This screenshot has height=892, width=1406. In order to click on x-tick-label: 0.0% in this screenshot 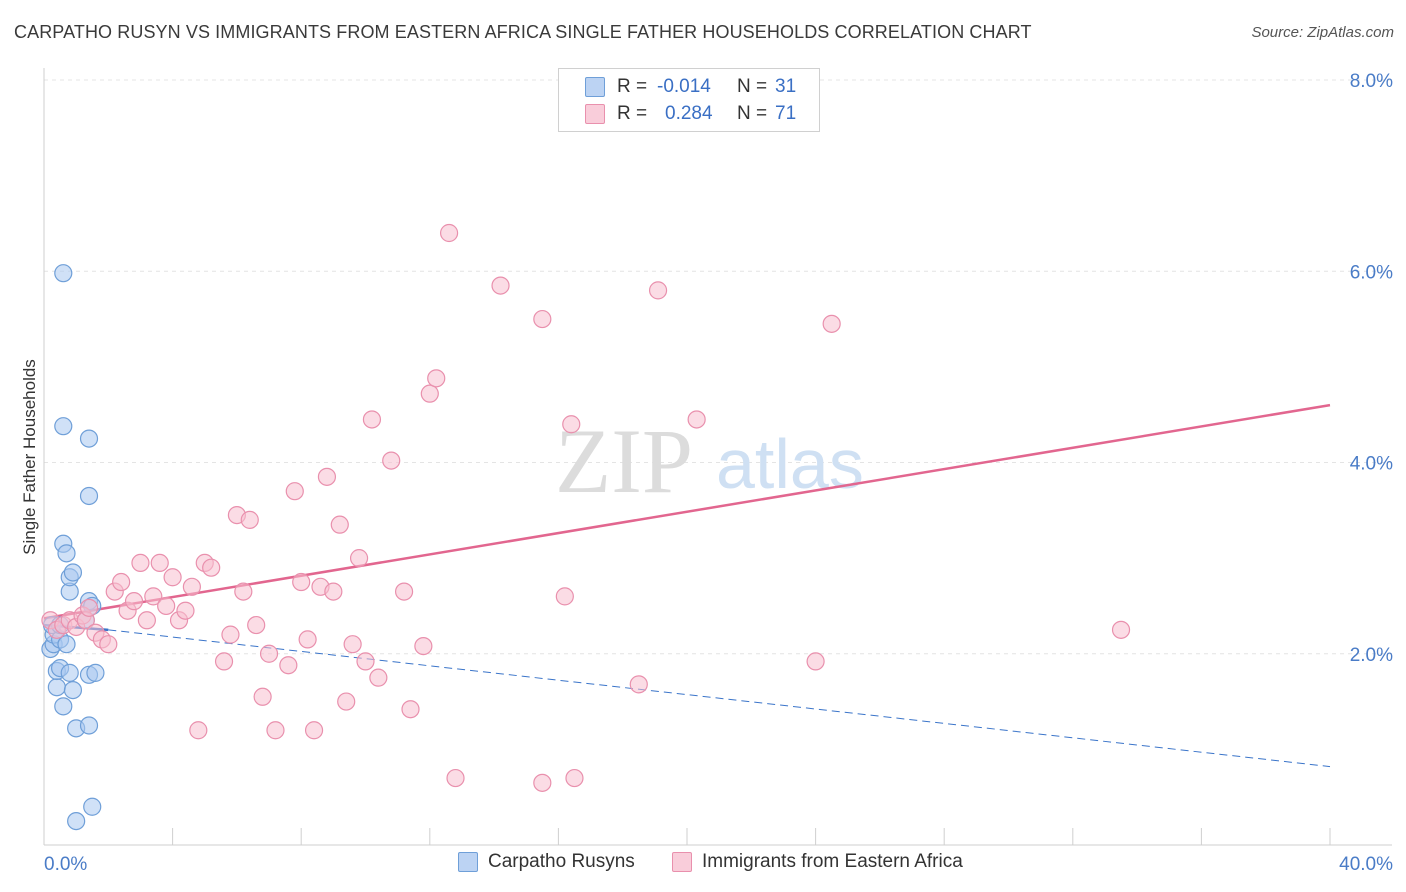, I will do `click(65, 864)`.